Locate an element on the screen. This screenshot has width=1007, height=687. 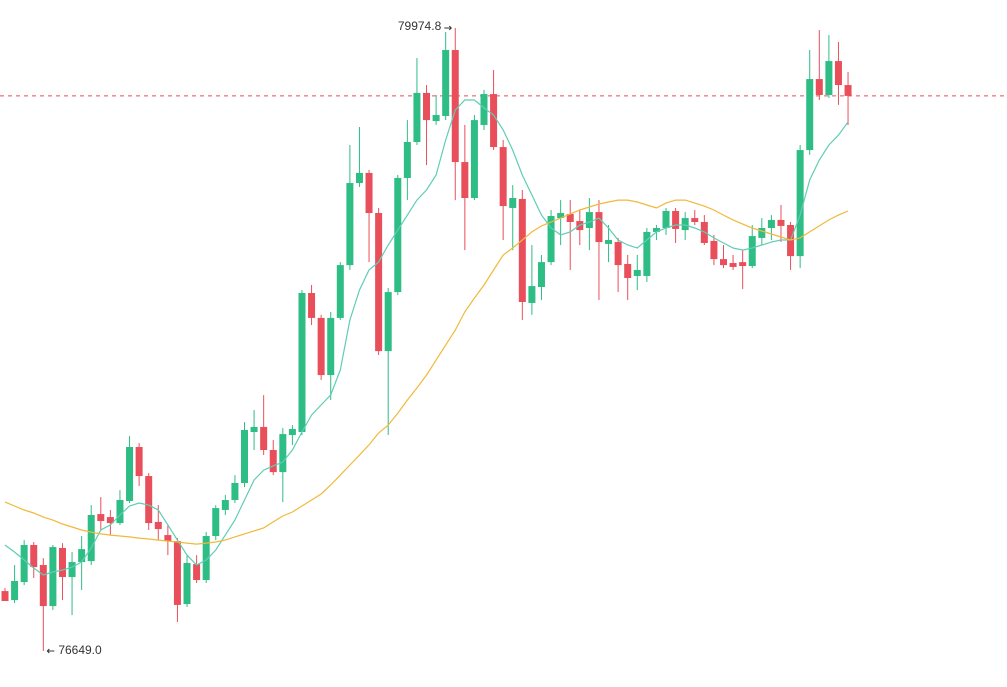
min-arrow is located at coordinates (50, 651).